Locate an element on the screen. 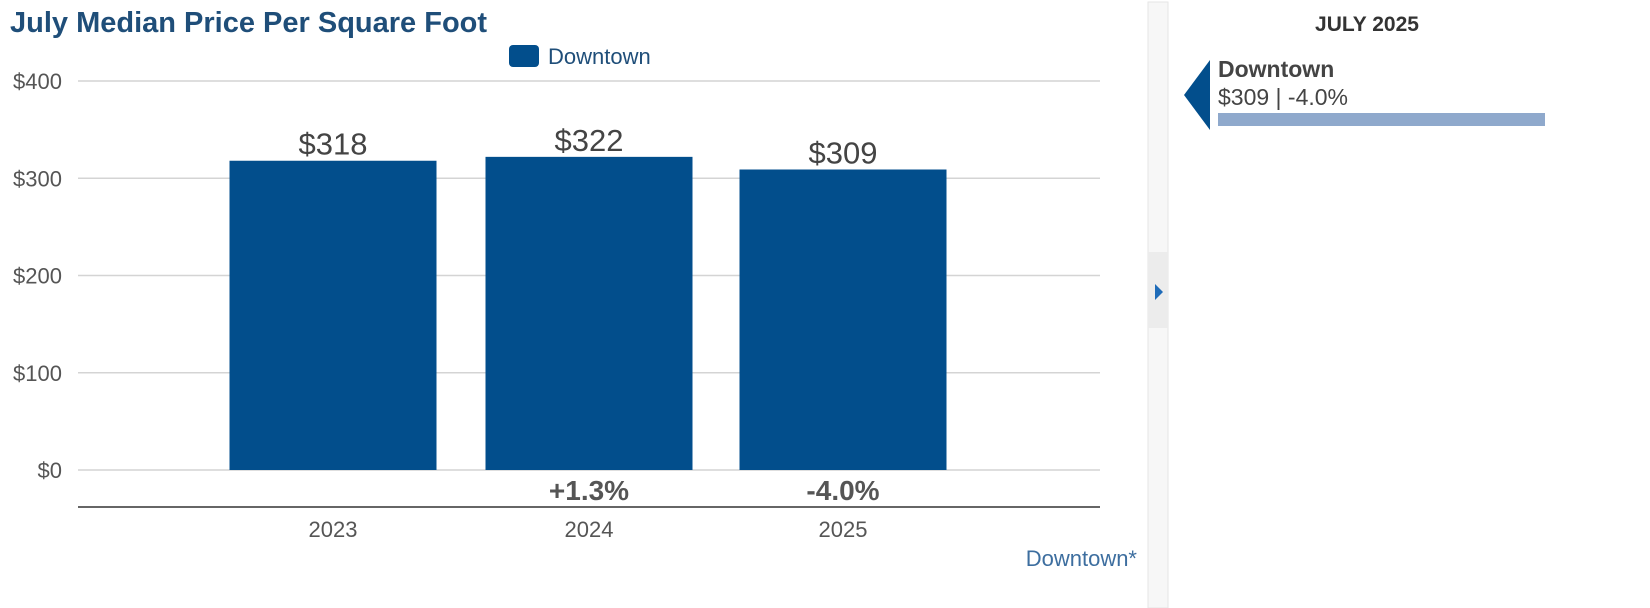  data-label: $322 is located at coordinates (589, 140).